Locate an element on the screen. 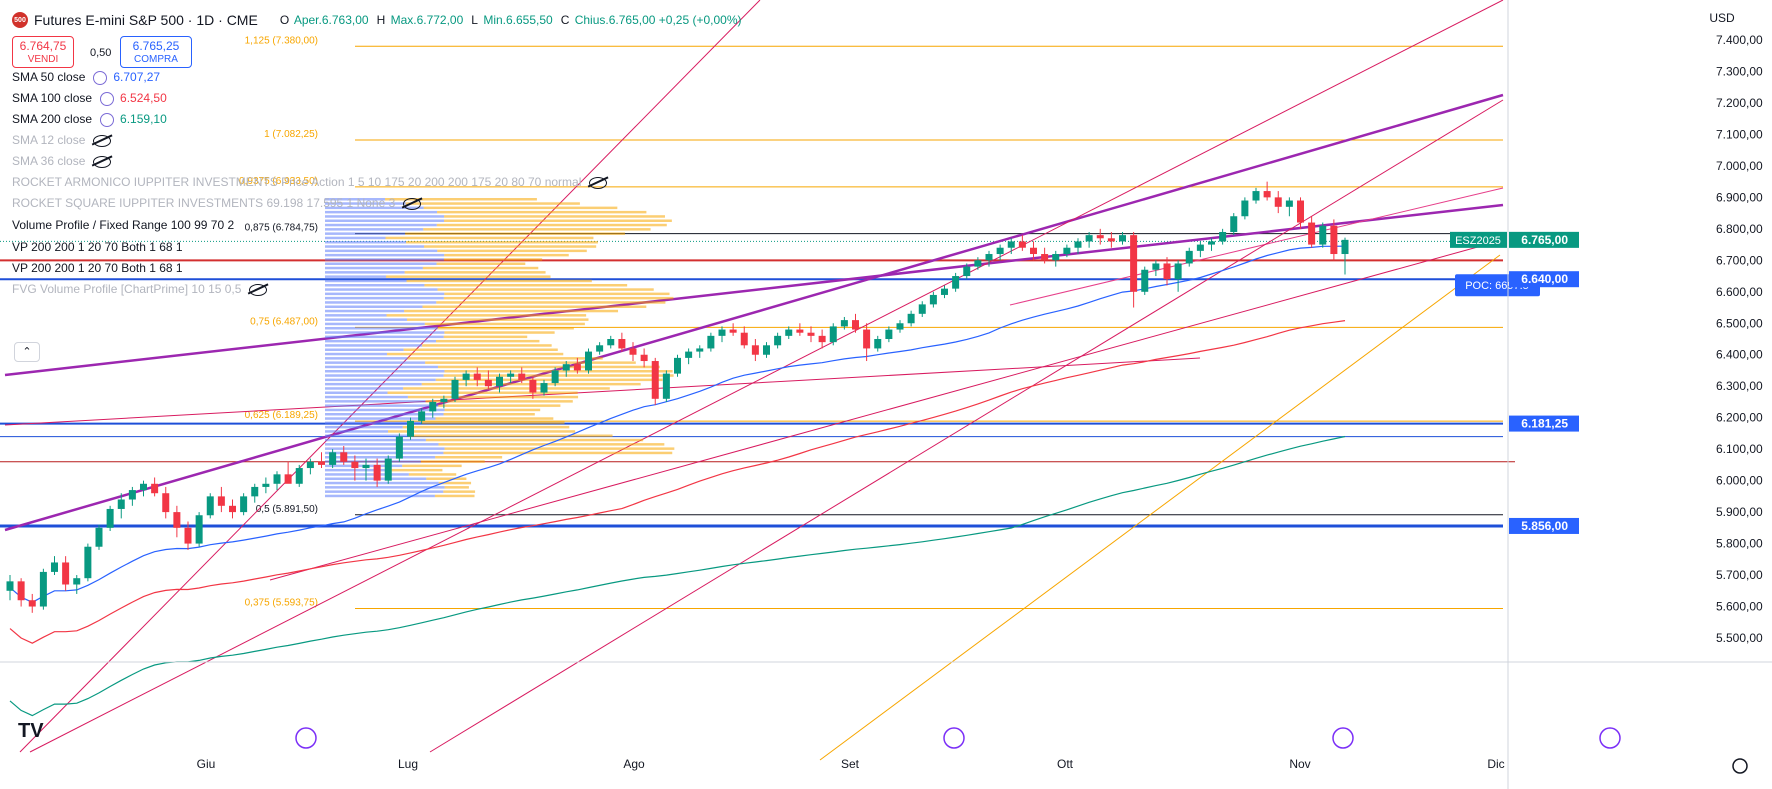 The width and height of the screenshot is (1772, 789). indicator-legend-row: SMA 100 close 6.524,50 is located at coordinates (89, 98).